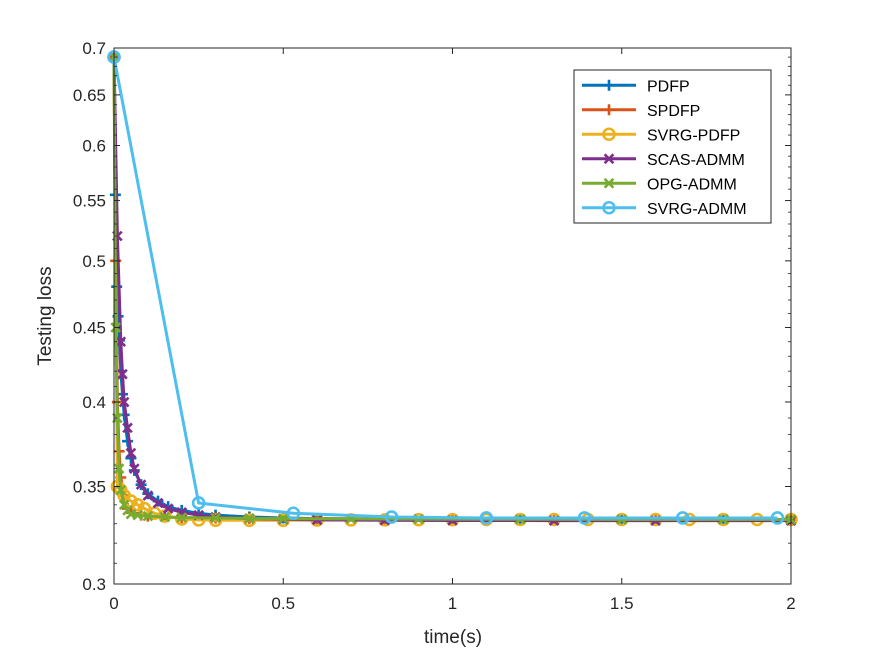 Image resolution: width=875 pixels, height=661 pixels. What do you see at coordinates (89, 201) in the screenshot?
I see `y-tick-label: 0.55` at bounding box center [89, 201].